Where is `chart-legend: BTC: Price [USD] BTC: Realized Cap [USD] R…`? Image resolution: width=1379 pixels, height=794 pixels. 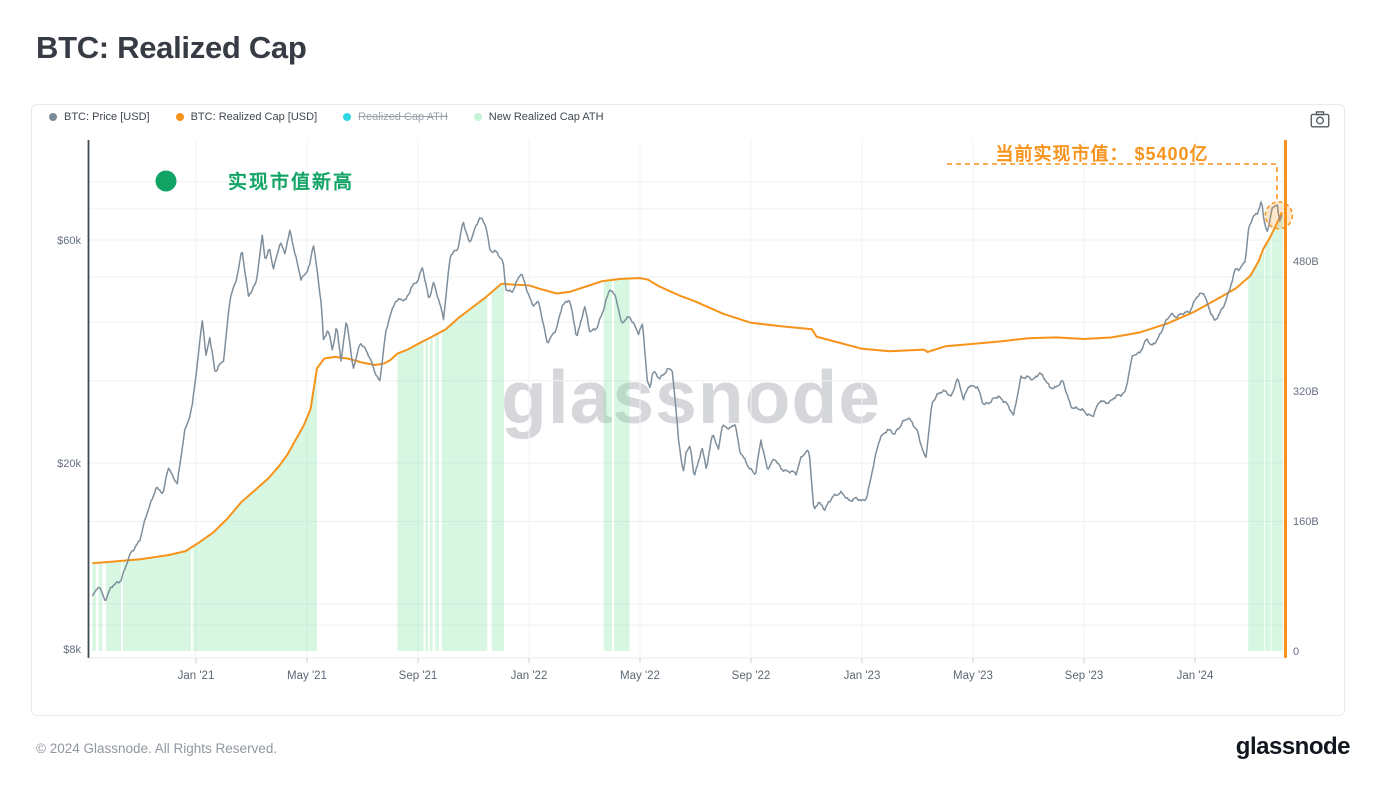
chart-legend: BTC: Price [USD] BTC: Realized Cap [USD] R… is located at coordinates (326, 117).